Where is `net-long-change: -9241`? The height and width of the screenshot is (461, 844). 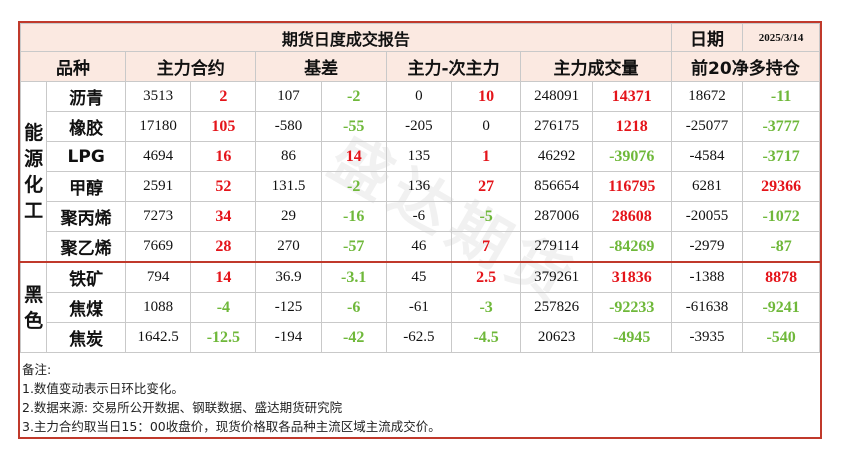 net-long-change: -9241 is located at coordinates (781, 307).